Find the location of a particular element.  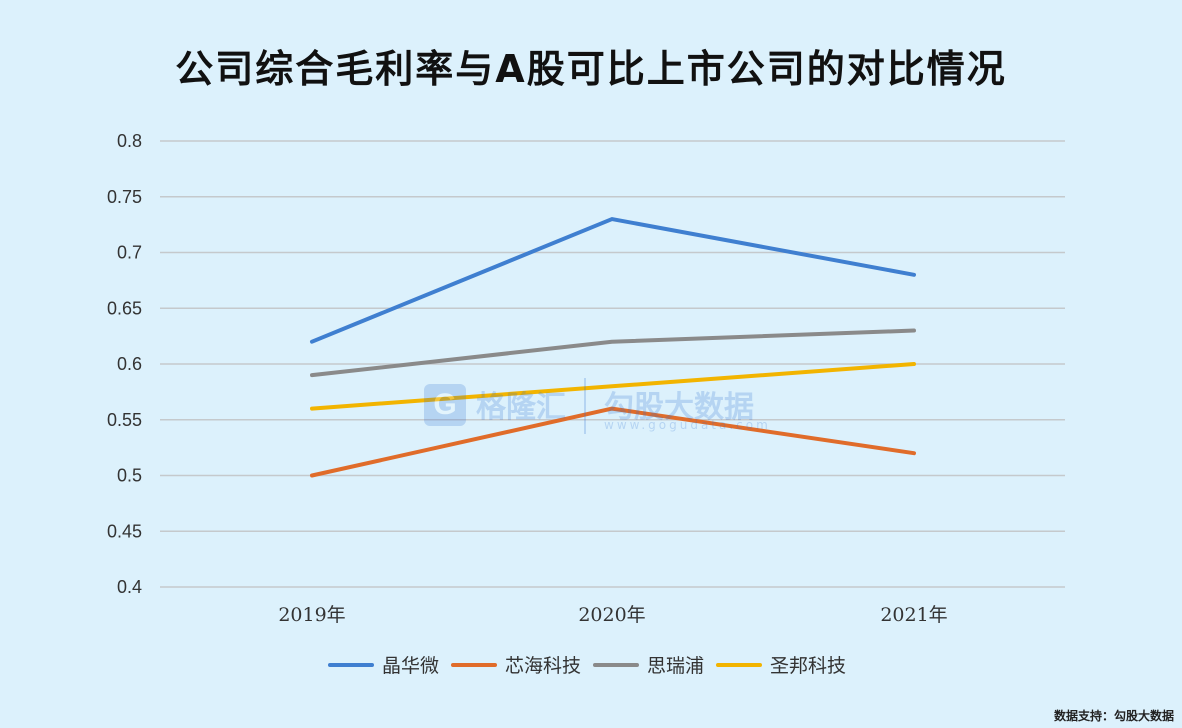

legend-label: 思瑞浦 is located at coordinates (676, 666).